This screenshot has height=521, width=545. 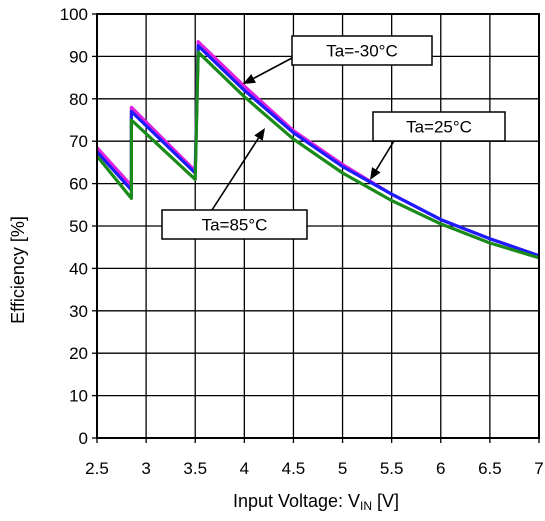 What do you see at coordinates (97, 468) in the screenshot?
I see `x-tick-label: 2.5` at bounding box center [97, 468].